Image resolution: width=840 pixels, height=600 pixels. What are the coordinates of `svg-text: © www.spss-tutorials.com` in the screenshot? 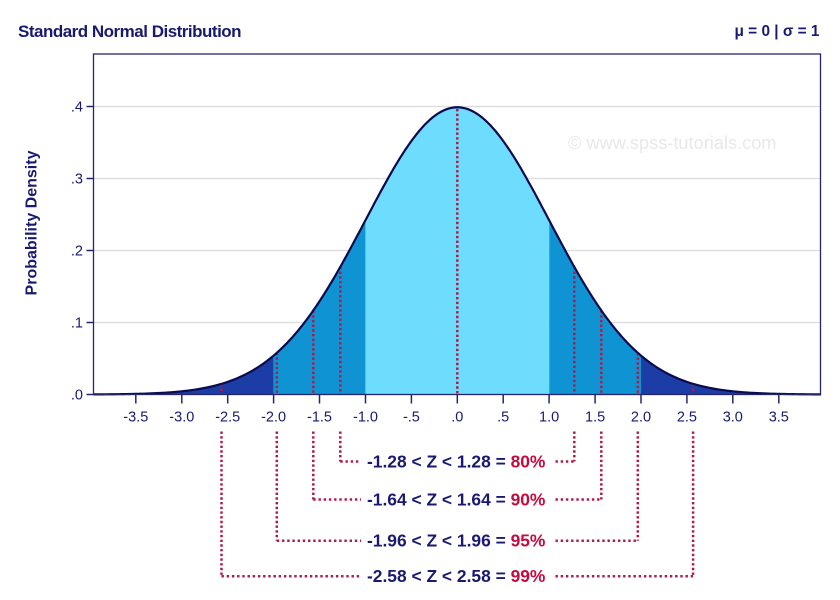 It's located at (672, 143).